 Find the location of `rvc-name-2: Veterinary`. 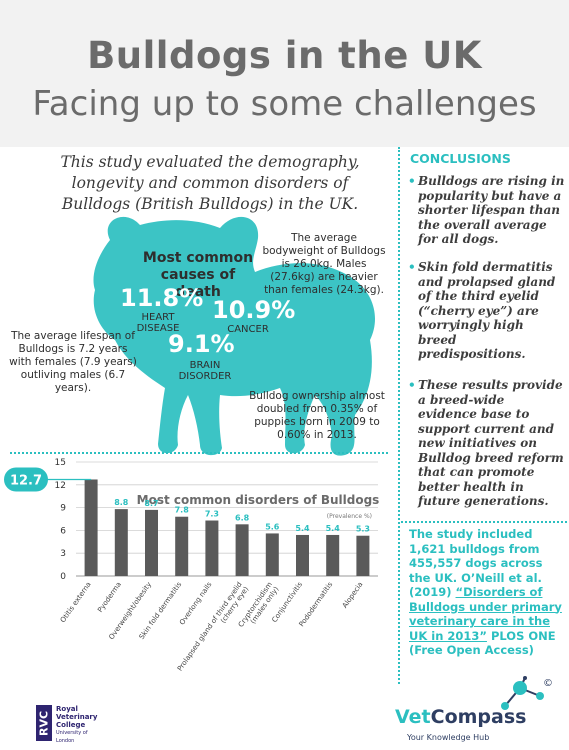

rvc-name-2: Veterinary is located at coordinates (77, 717).